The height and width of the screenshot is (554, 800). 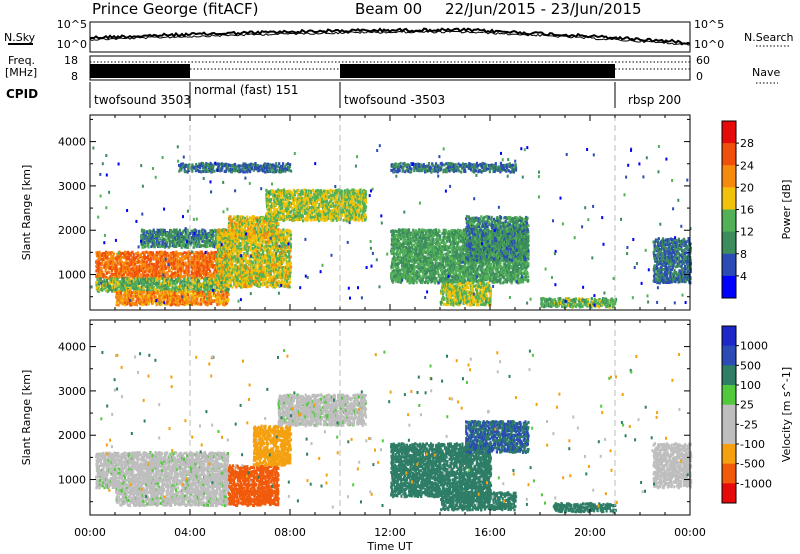 I want to click on nave-tick-bottom: 0, so click(x=699, y=76).